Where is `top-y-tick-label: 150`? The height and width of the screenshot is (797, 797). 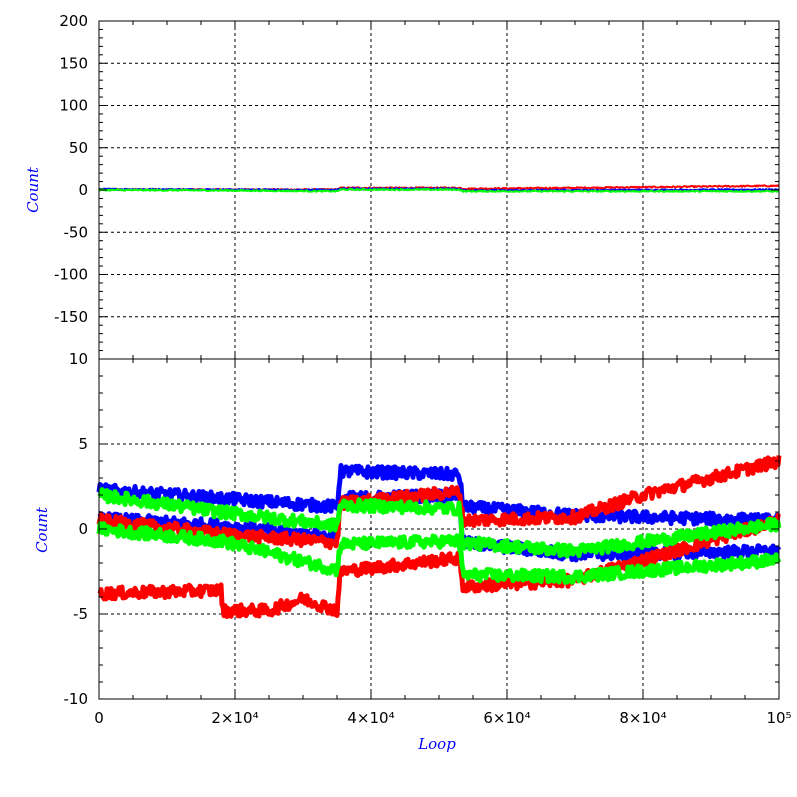
top-y-tick-label: 150 is located at coordinates (73, 63).